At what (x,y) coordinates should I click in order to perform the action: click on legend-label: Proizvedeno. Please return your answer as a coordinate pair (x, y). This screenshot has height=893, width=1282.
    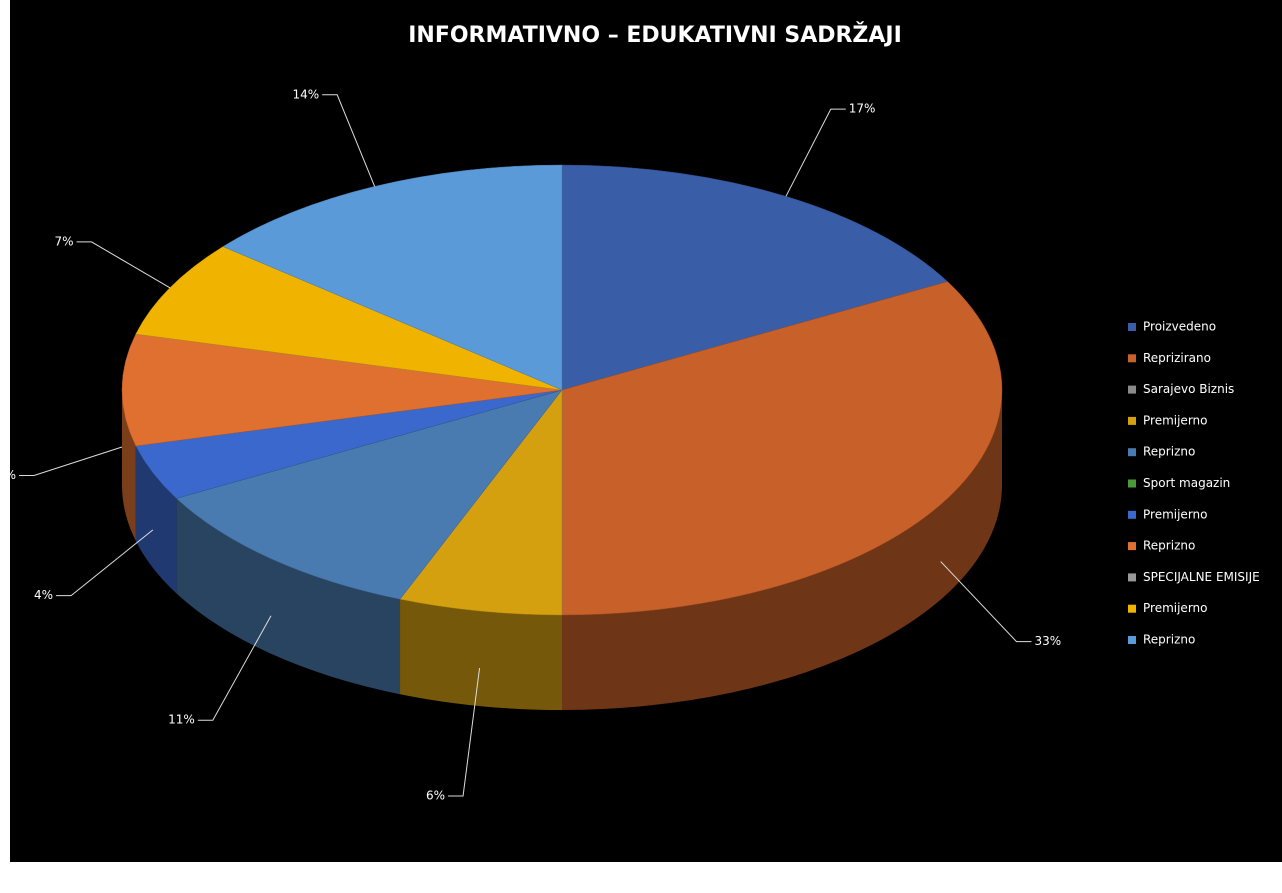
    Looking at the image, I should click on (1179, 327).